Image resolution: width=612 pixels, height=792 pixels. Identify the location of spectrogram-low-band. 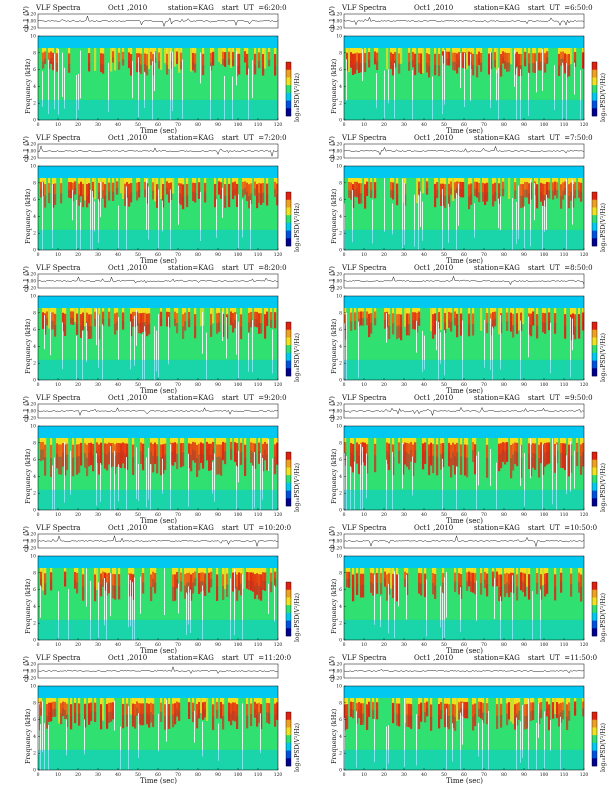
(464, 369).